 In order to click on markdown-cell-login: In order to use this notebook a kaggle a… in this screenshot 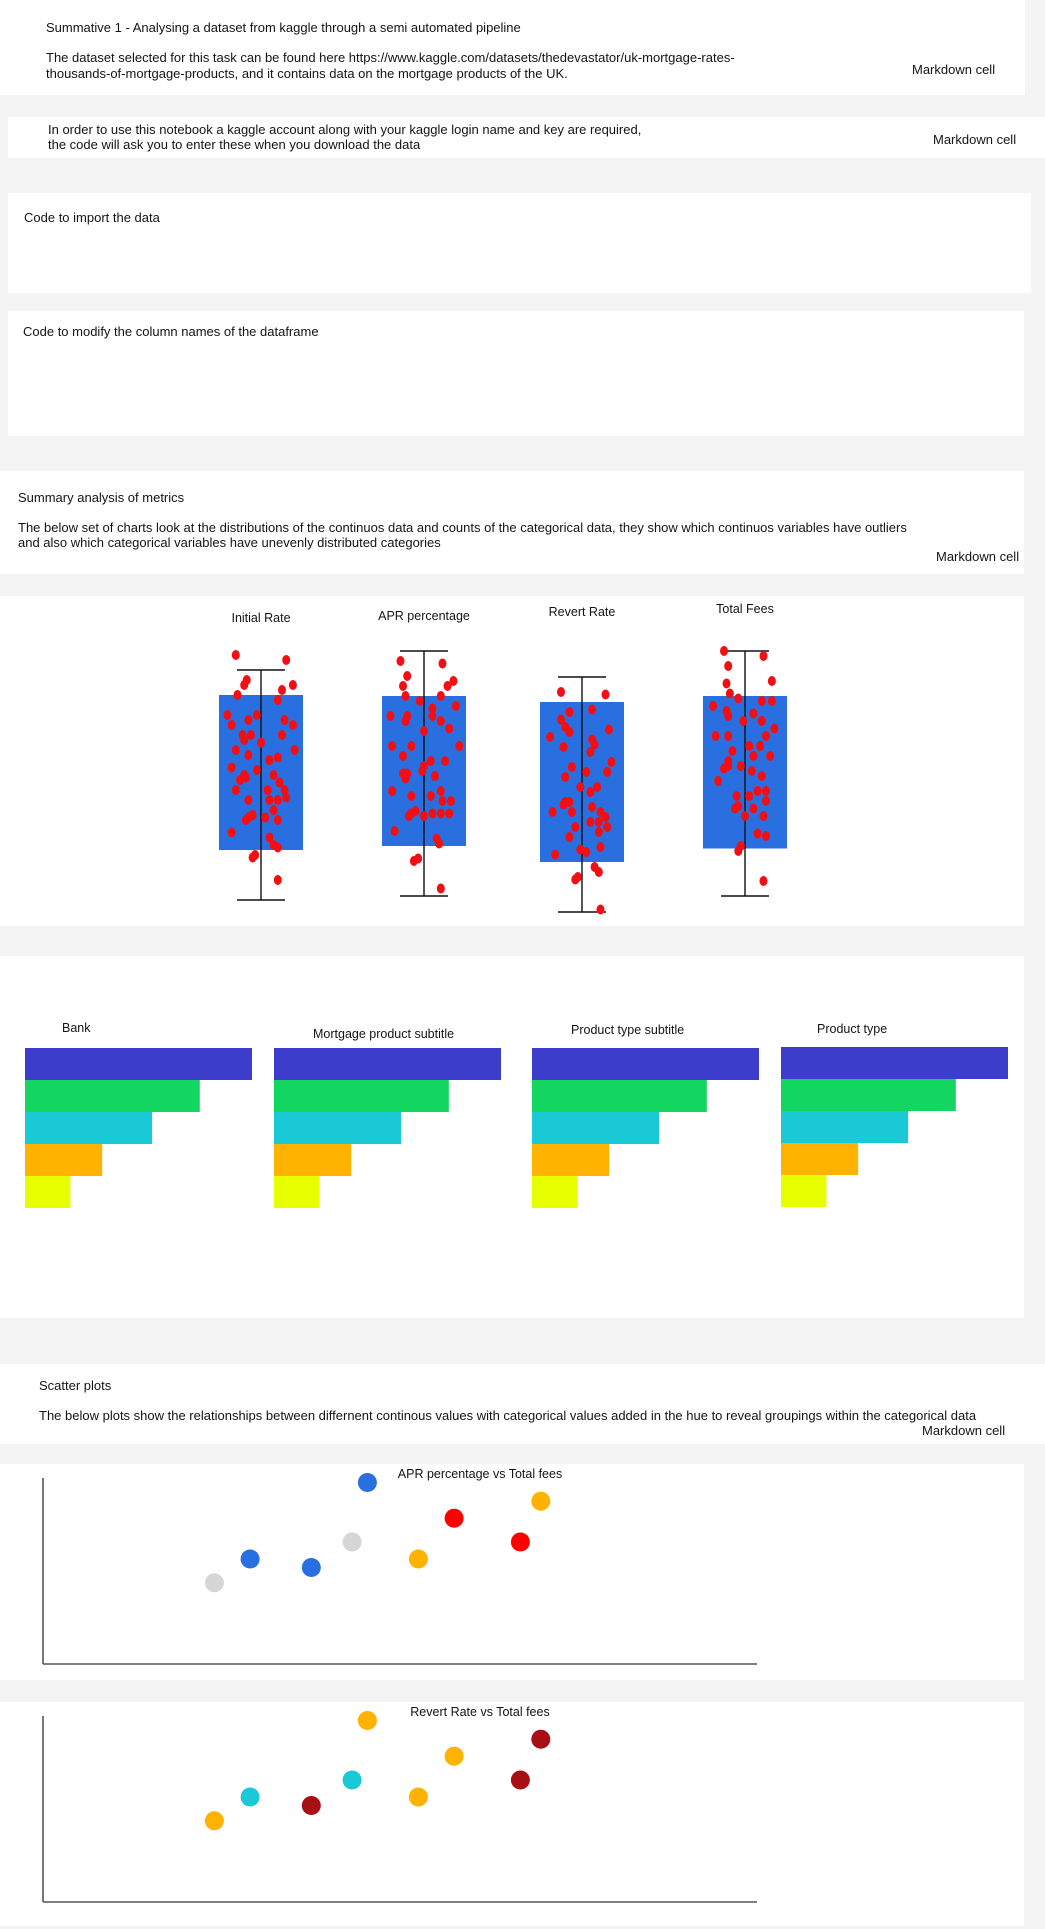, I will do `click(526, 137)`.